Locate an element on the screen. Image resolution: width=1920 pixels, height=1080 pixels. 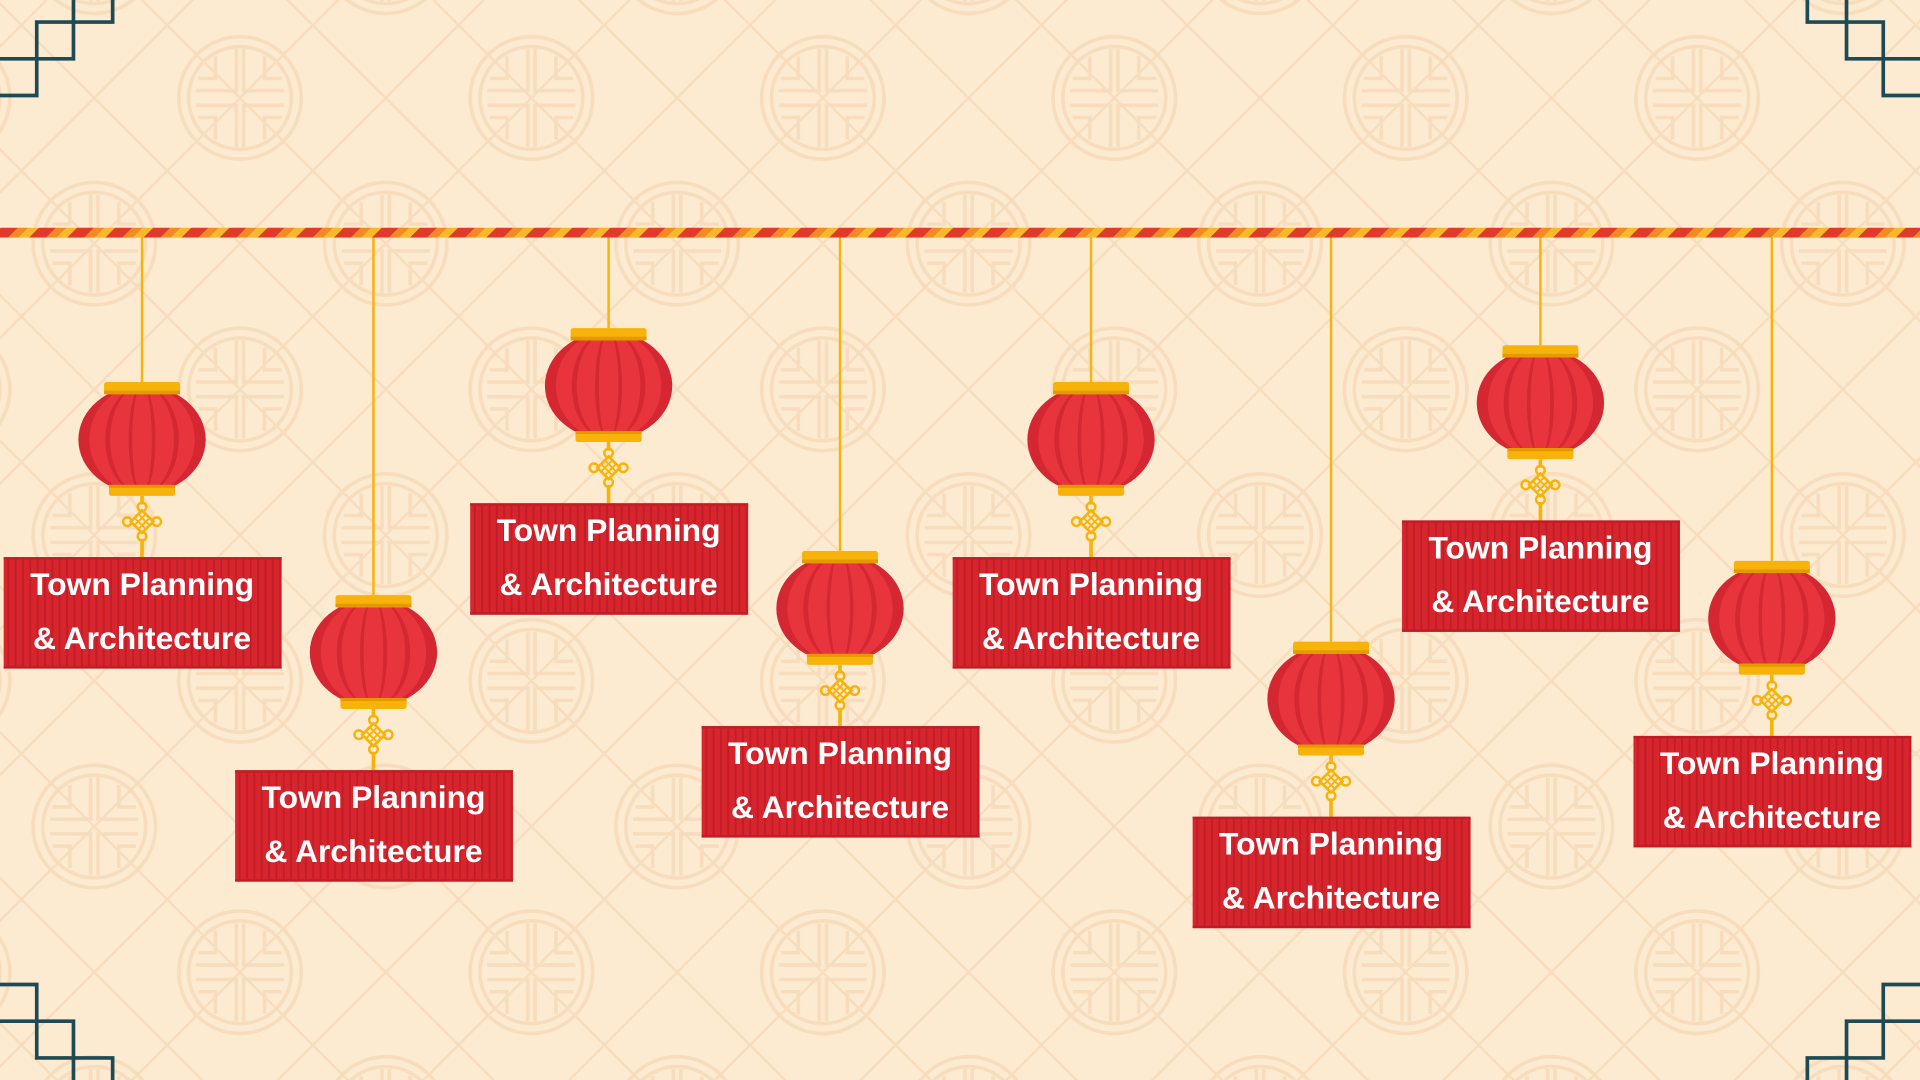
lantern-3: Town Planning & Architecture is located at coordinates (609, 423).